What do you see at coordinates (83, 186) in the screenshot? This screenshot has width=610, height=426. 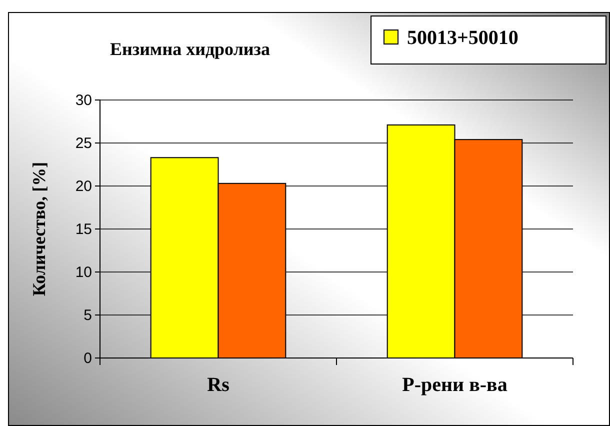 I see `y-tick-label: 20` at bounding box center [83, 186].